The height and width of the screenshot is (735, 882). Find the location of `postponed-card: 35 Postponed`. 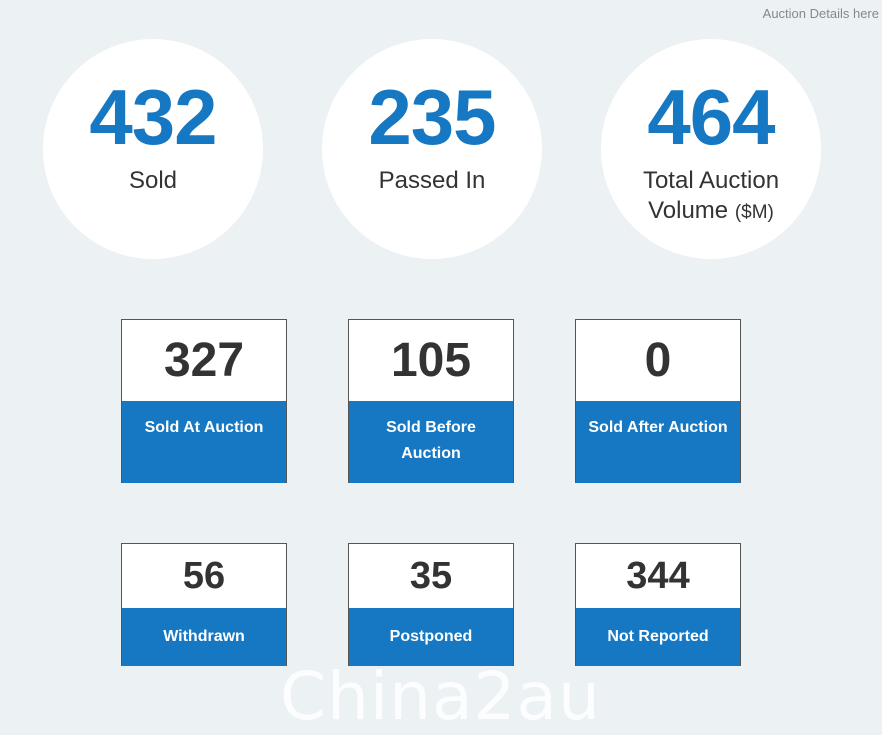

postponed-card: 35 Postponed is located at coordinates (431, 604).